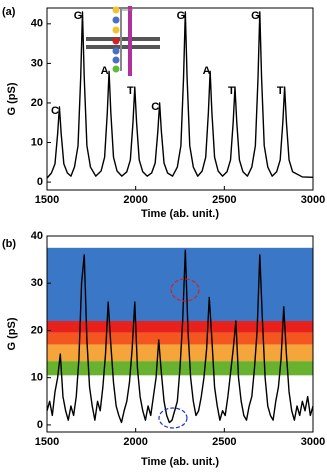 The image size is (327, 473). I want to click on inset-schematic, so click(123, 41).